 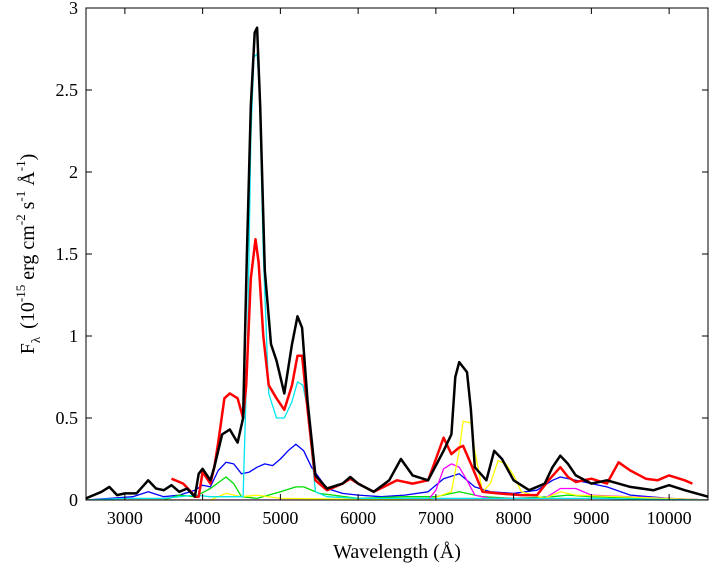 I want to click on x-tick-label: 10000, so click(x=669, y=518).